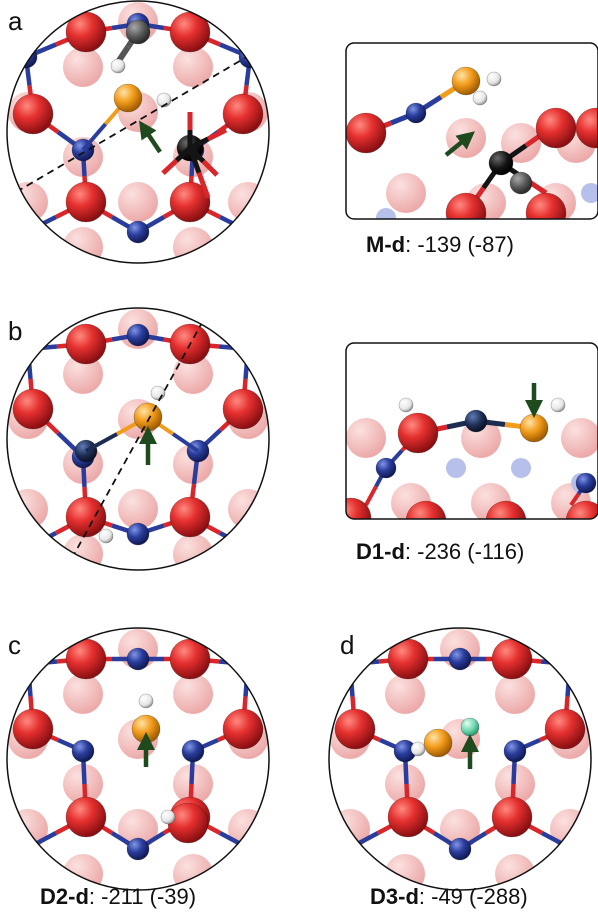  I want to click on panel-label-c: c, so click(14, 645).